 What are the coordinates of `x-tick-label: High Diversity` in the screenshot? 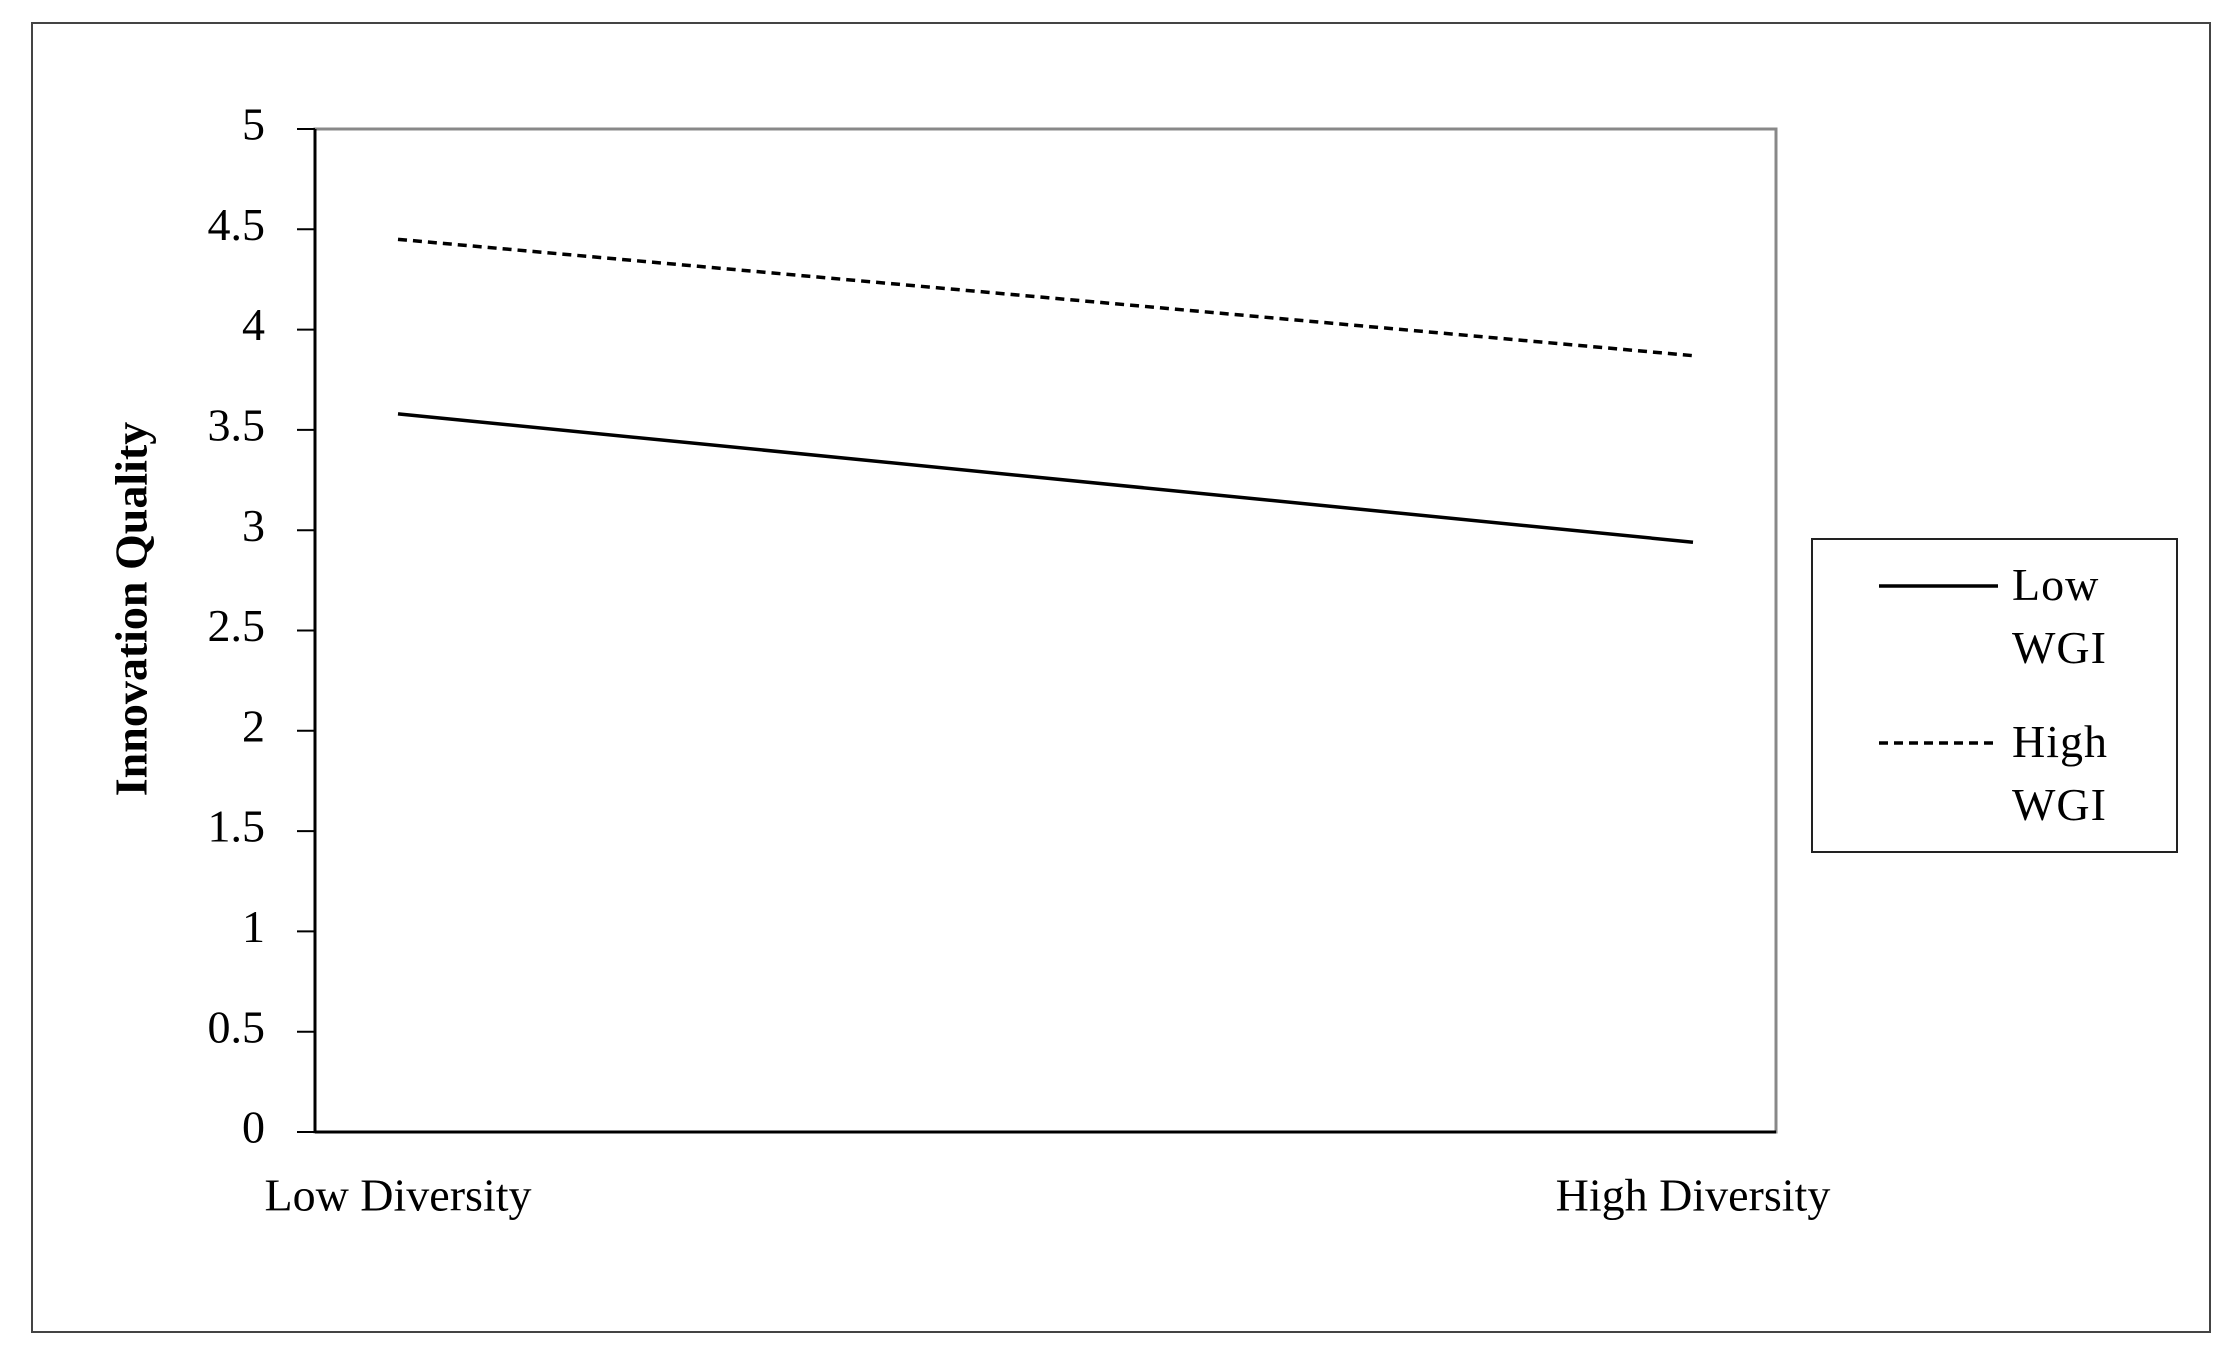 It's located at (1693, 1195).